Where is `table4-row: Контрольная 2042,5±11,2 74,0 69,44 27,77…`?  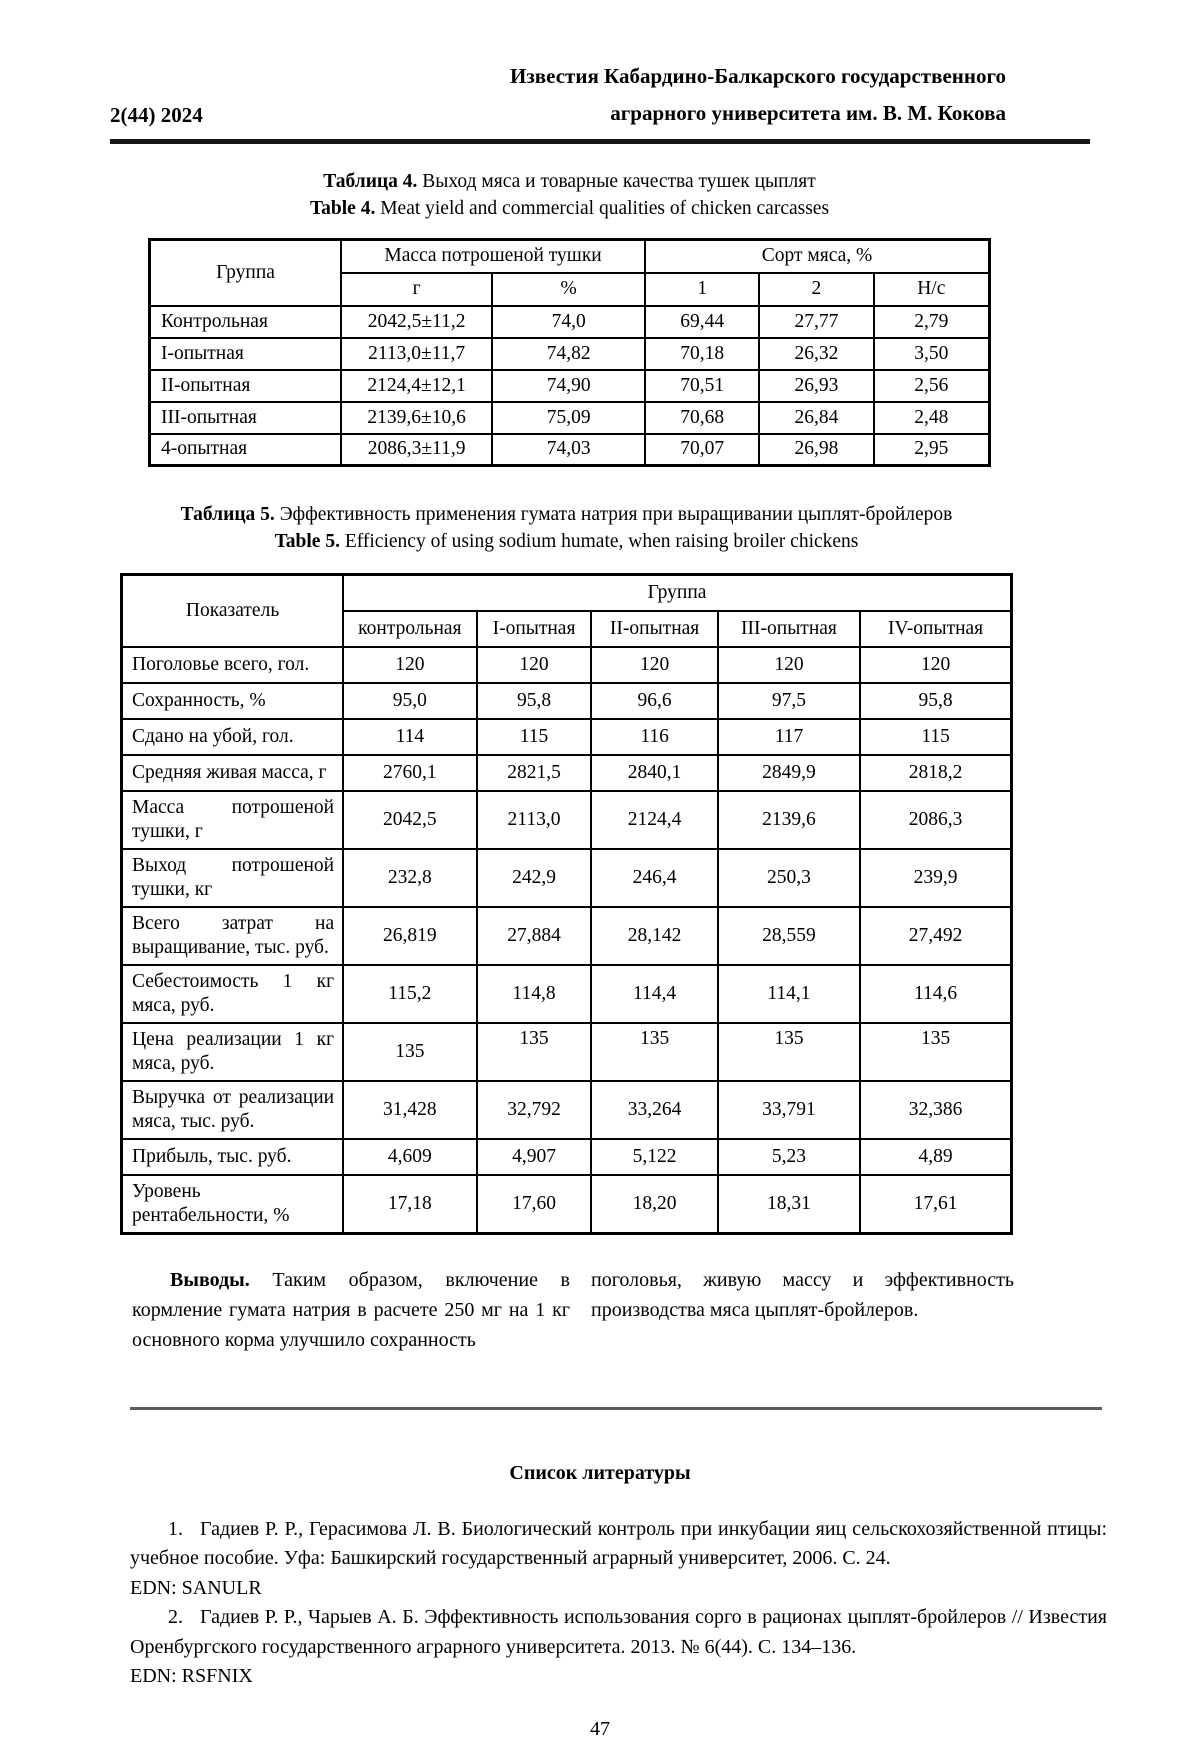 table4-row: Контрольная 2042,5±11,2 74,0 69,44 27,77… is located at coordinates (569, 321).